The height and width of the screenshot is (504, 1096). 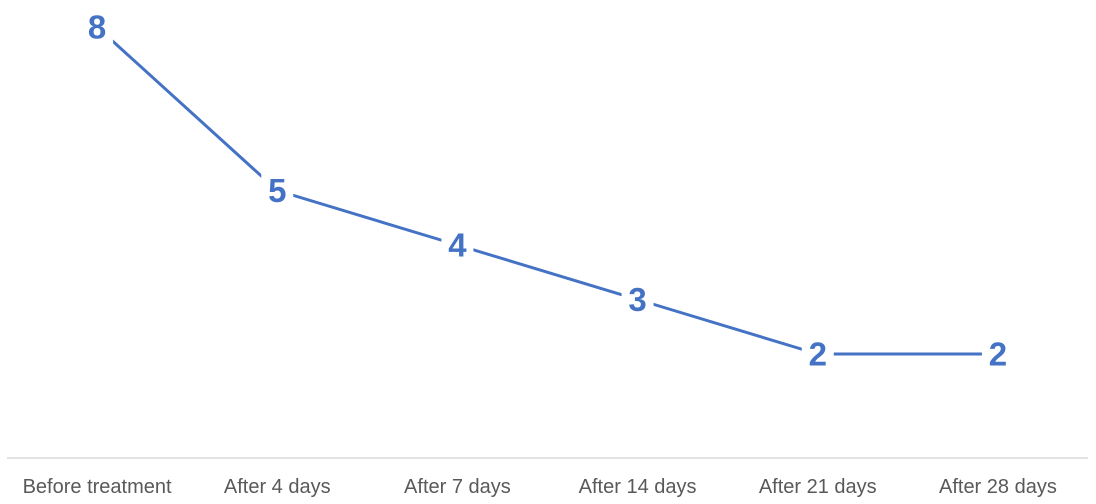 What do you see at coordinates (457, 487) in the screenshot?
I see `x-tick-label: After 7 days` at bounding box center [457, 487].